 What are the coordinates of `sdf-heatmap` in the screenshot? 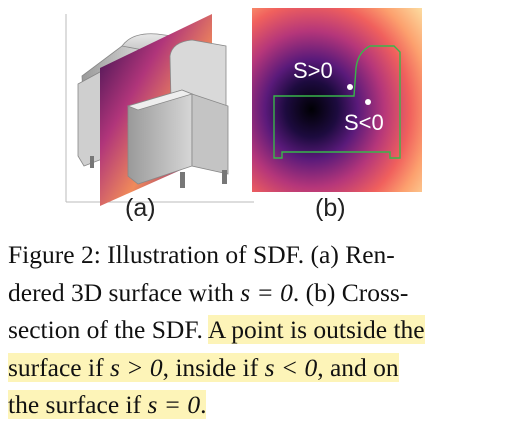 It's located at (337, 100).